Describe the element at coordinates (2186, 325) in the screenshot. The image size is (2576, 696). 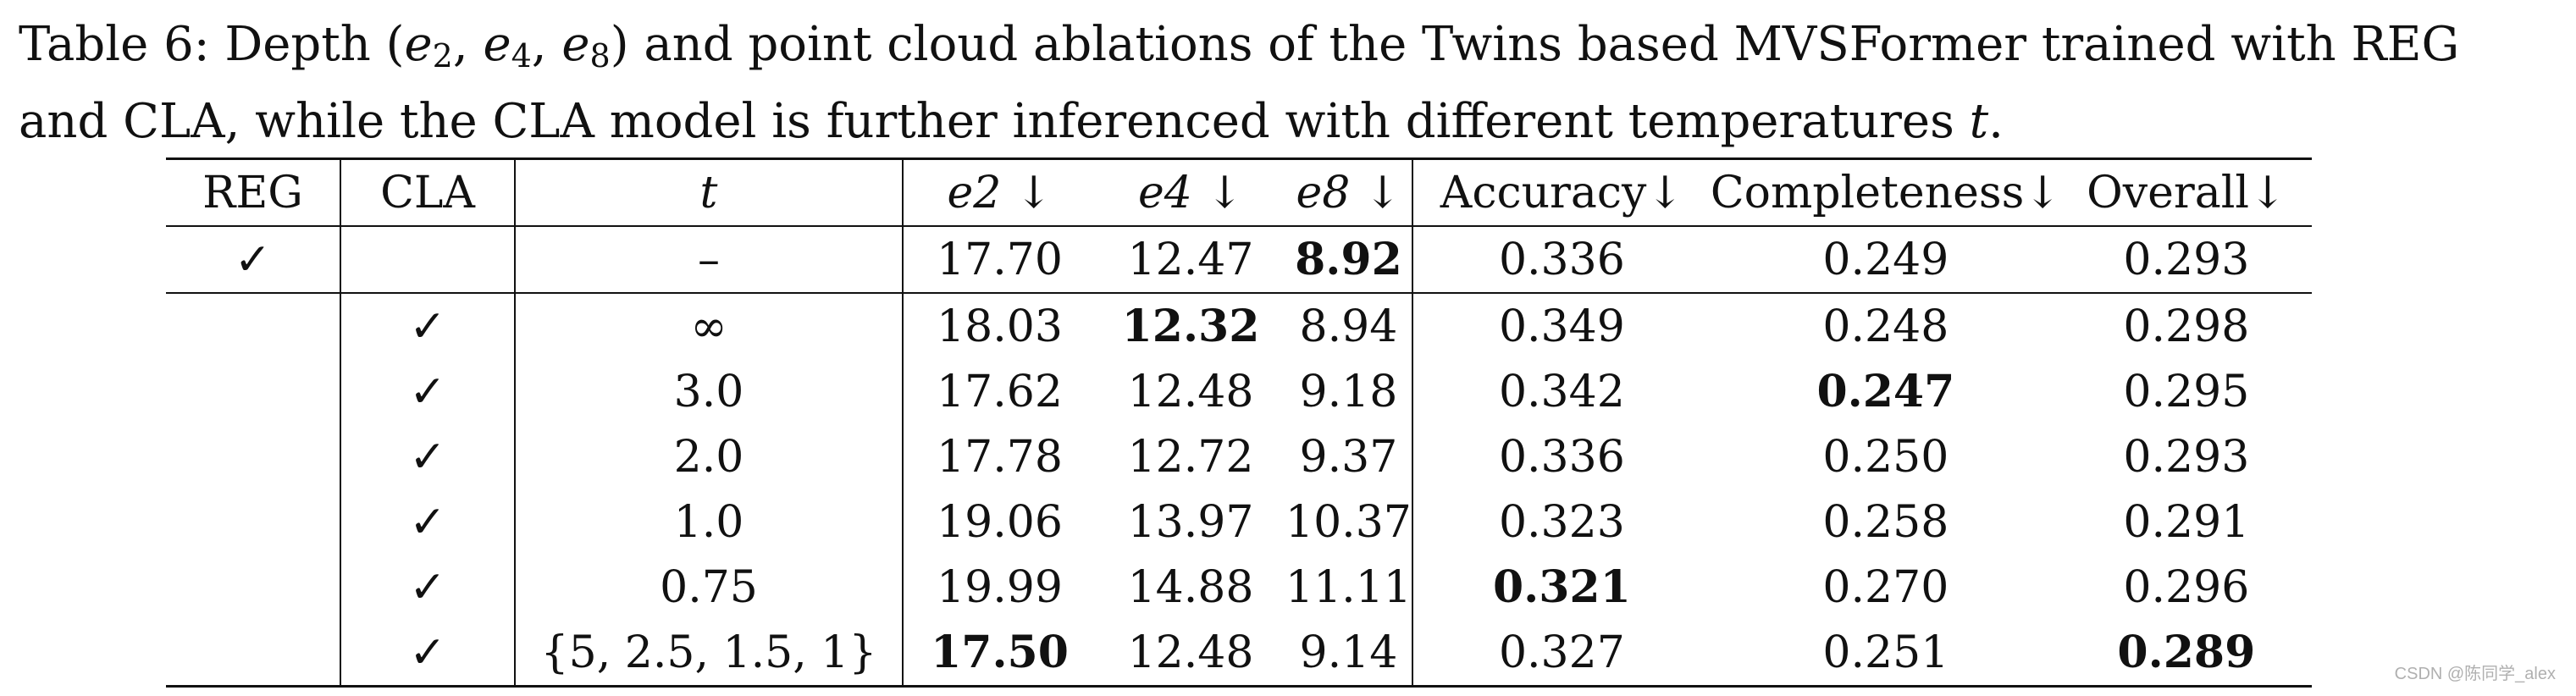
I see `cell-overall: 0.298` at that location.